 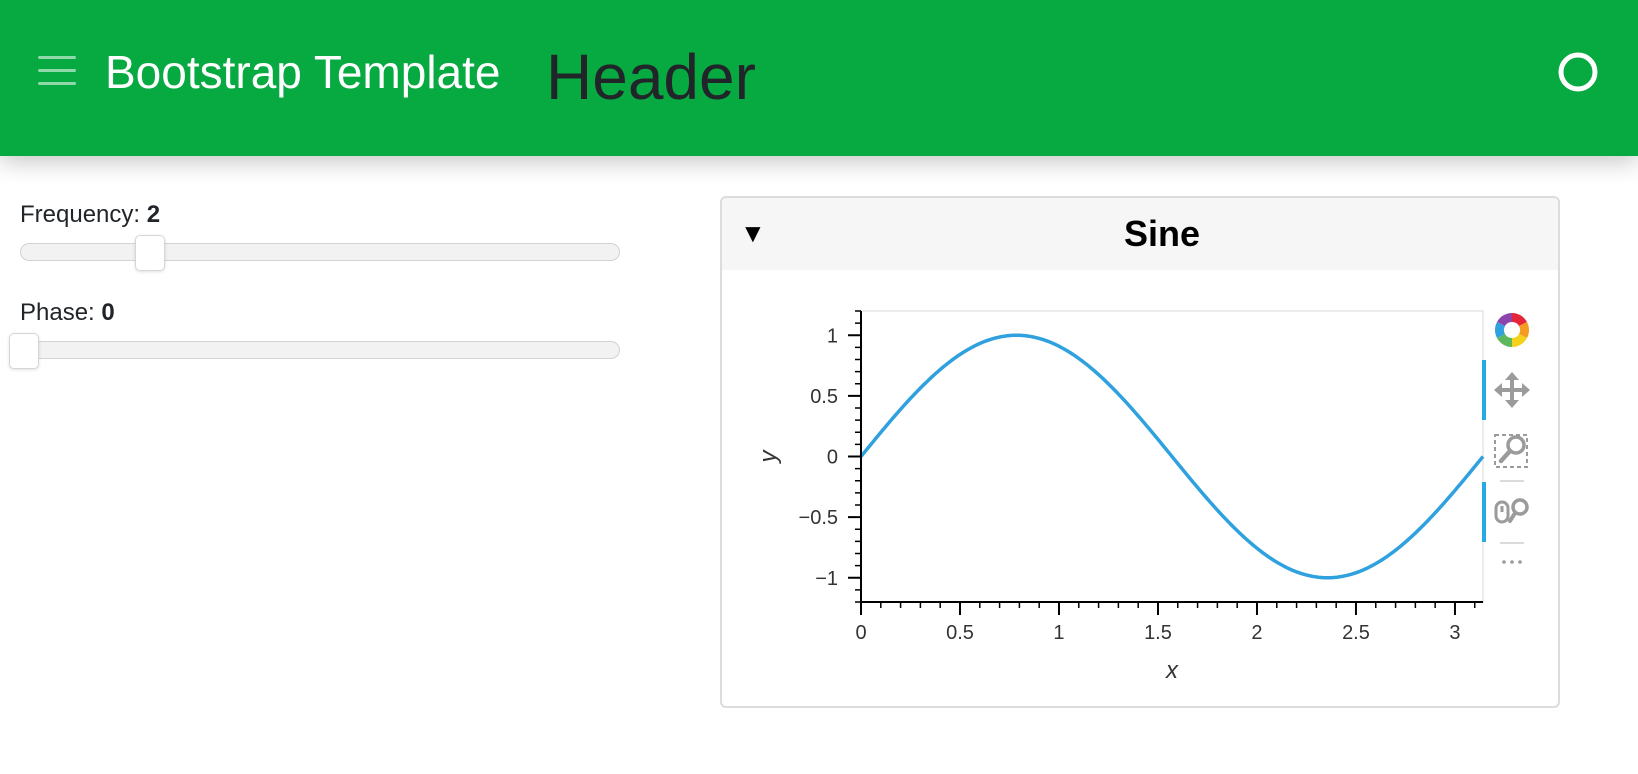 What do you see at coordinates (1484, 512) in the screenshot?
I see `wheel-zoom-active-indicator` at bounding box center [1484, 512].